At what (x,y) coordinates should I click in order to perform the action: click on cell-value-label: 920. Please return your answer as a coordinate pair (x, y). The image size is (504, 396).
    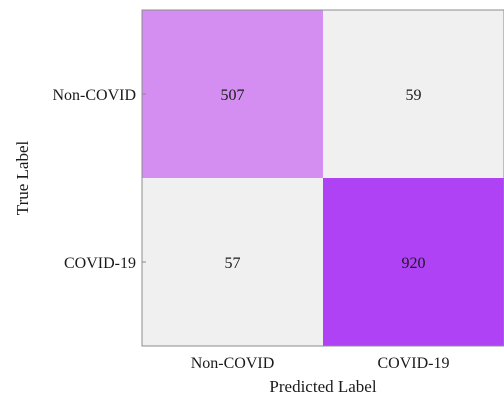
    Looking at the image, I should click on (414, 263).